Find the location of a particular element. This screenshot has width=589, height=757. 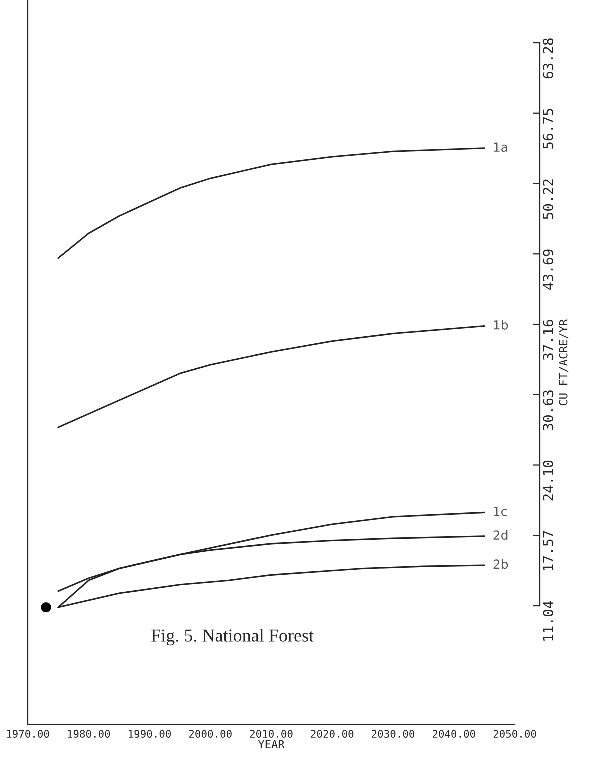

x-tick-label: 2040.00 is located at coordinates (454, 734).